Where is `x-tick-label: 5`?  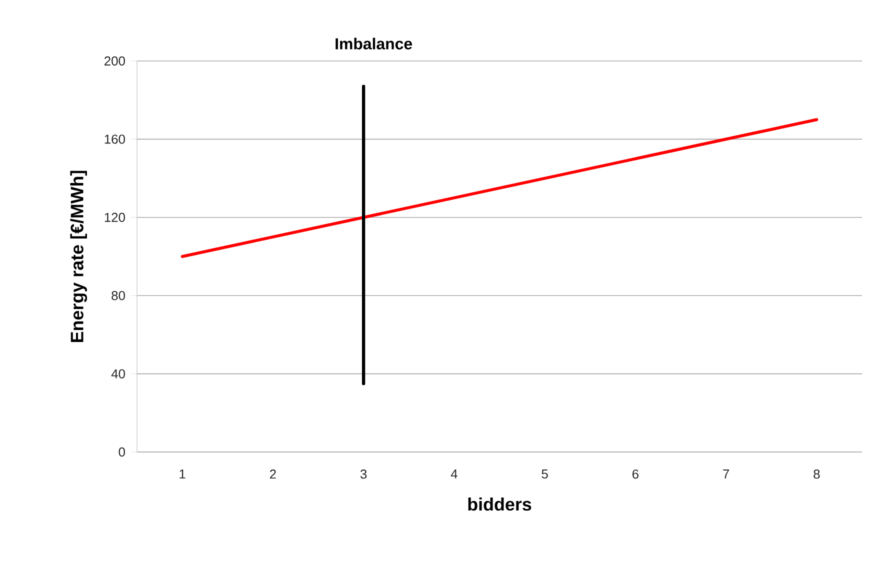
x-tick-label: 5 is located at coordinates (545, 474).